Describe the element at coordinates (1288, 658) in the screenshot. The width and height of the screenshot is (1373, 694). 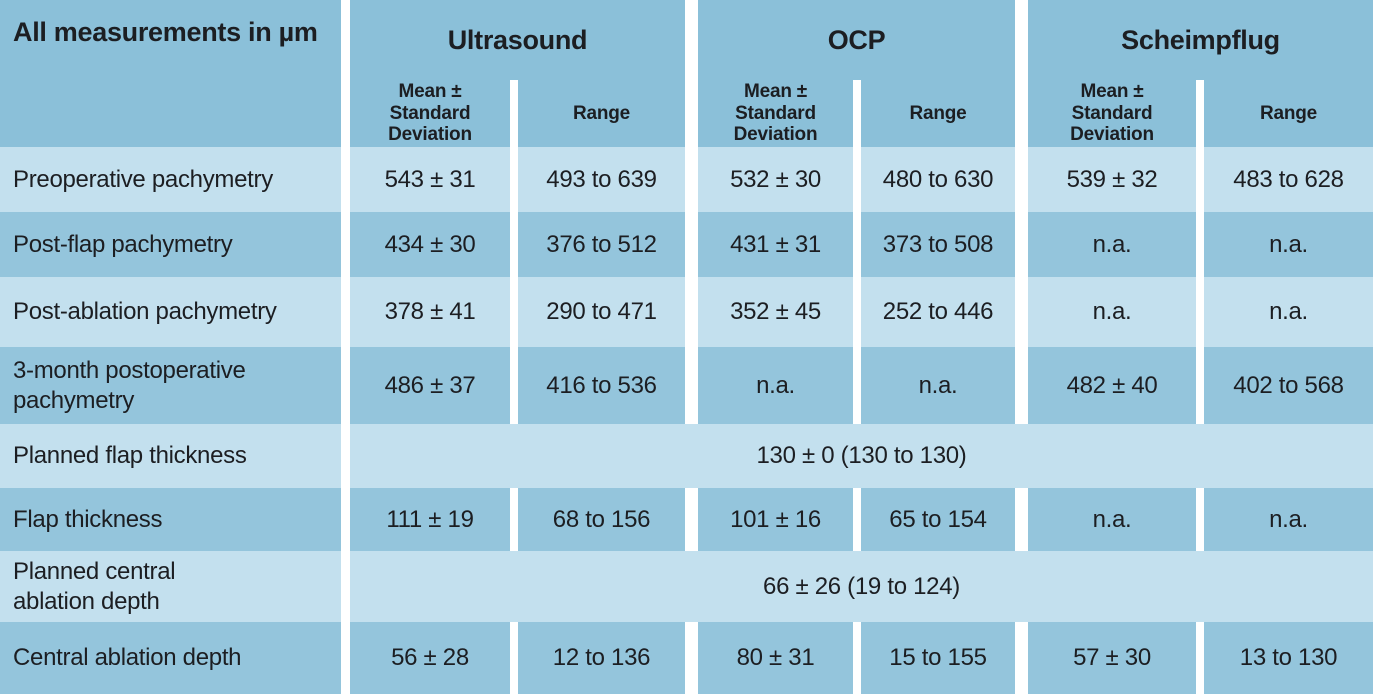
I see `data-cell: 13 to 130` at that location.